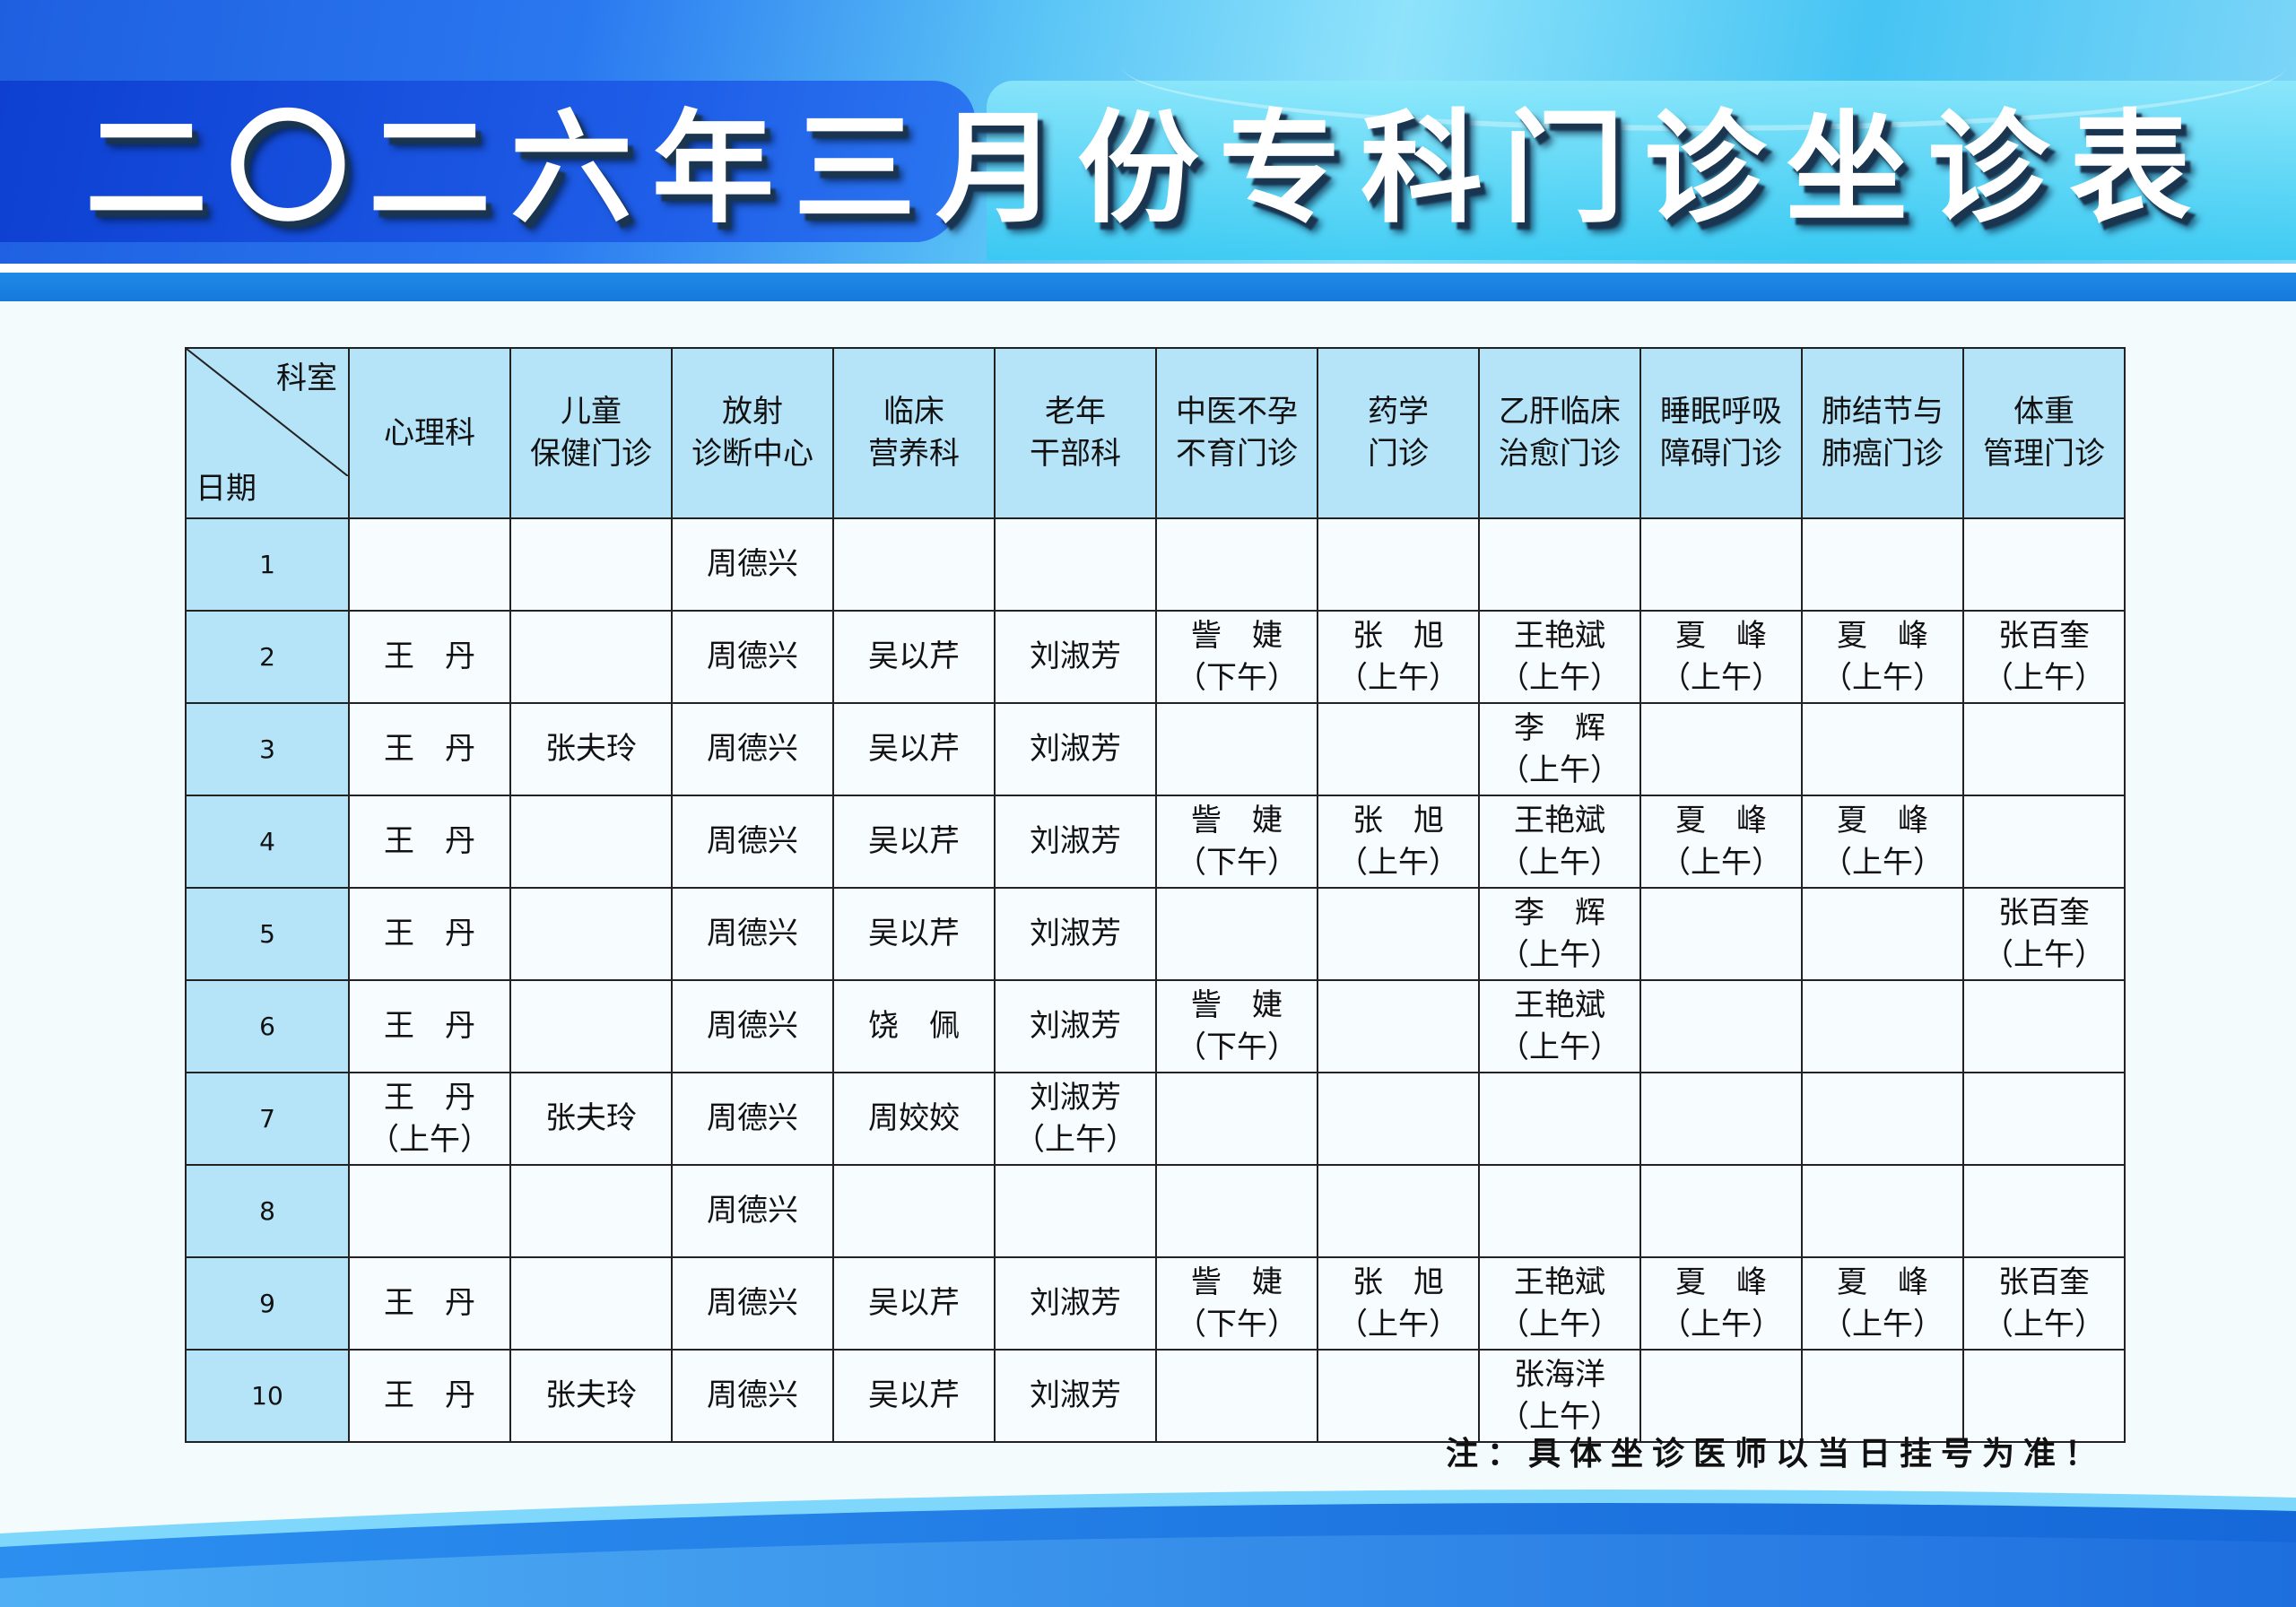  Describe the element at coordinates (1148, 287) in the screenshot. I see `blue-band` at that location.